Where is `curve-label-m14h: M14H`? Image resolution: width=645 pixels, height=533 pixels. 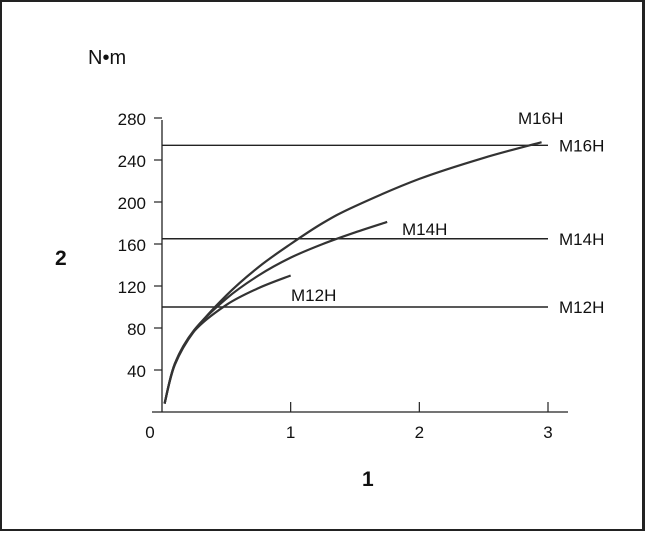 curve-label-m14h: M14H is located at coordinates (424, 229).